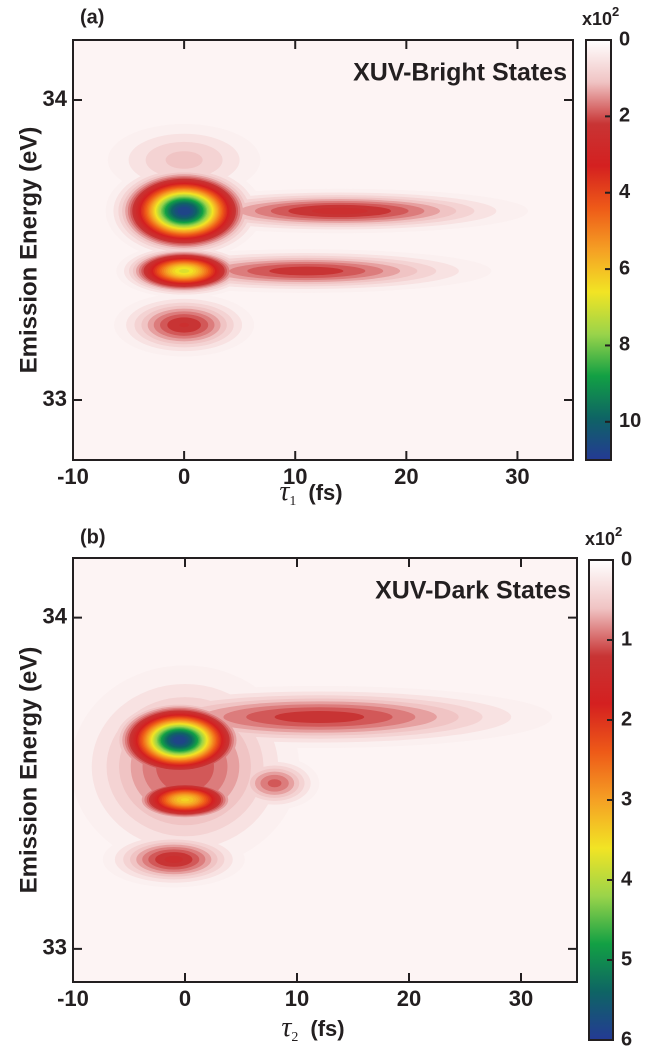  I want to click on heatmap, so click(317, 240).